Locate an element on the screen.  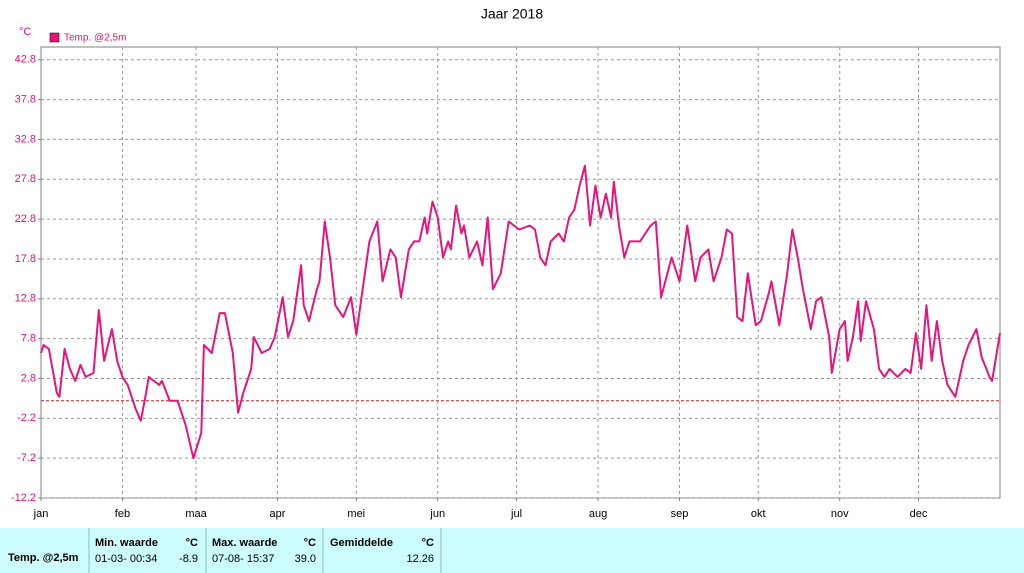
max-label: Max. waarde is located at coordinates (244, 543).